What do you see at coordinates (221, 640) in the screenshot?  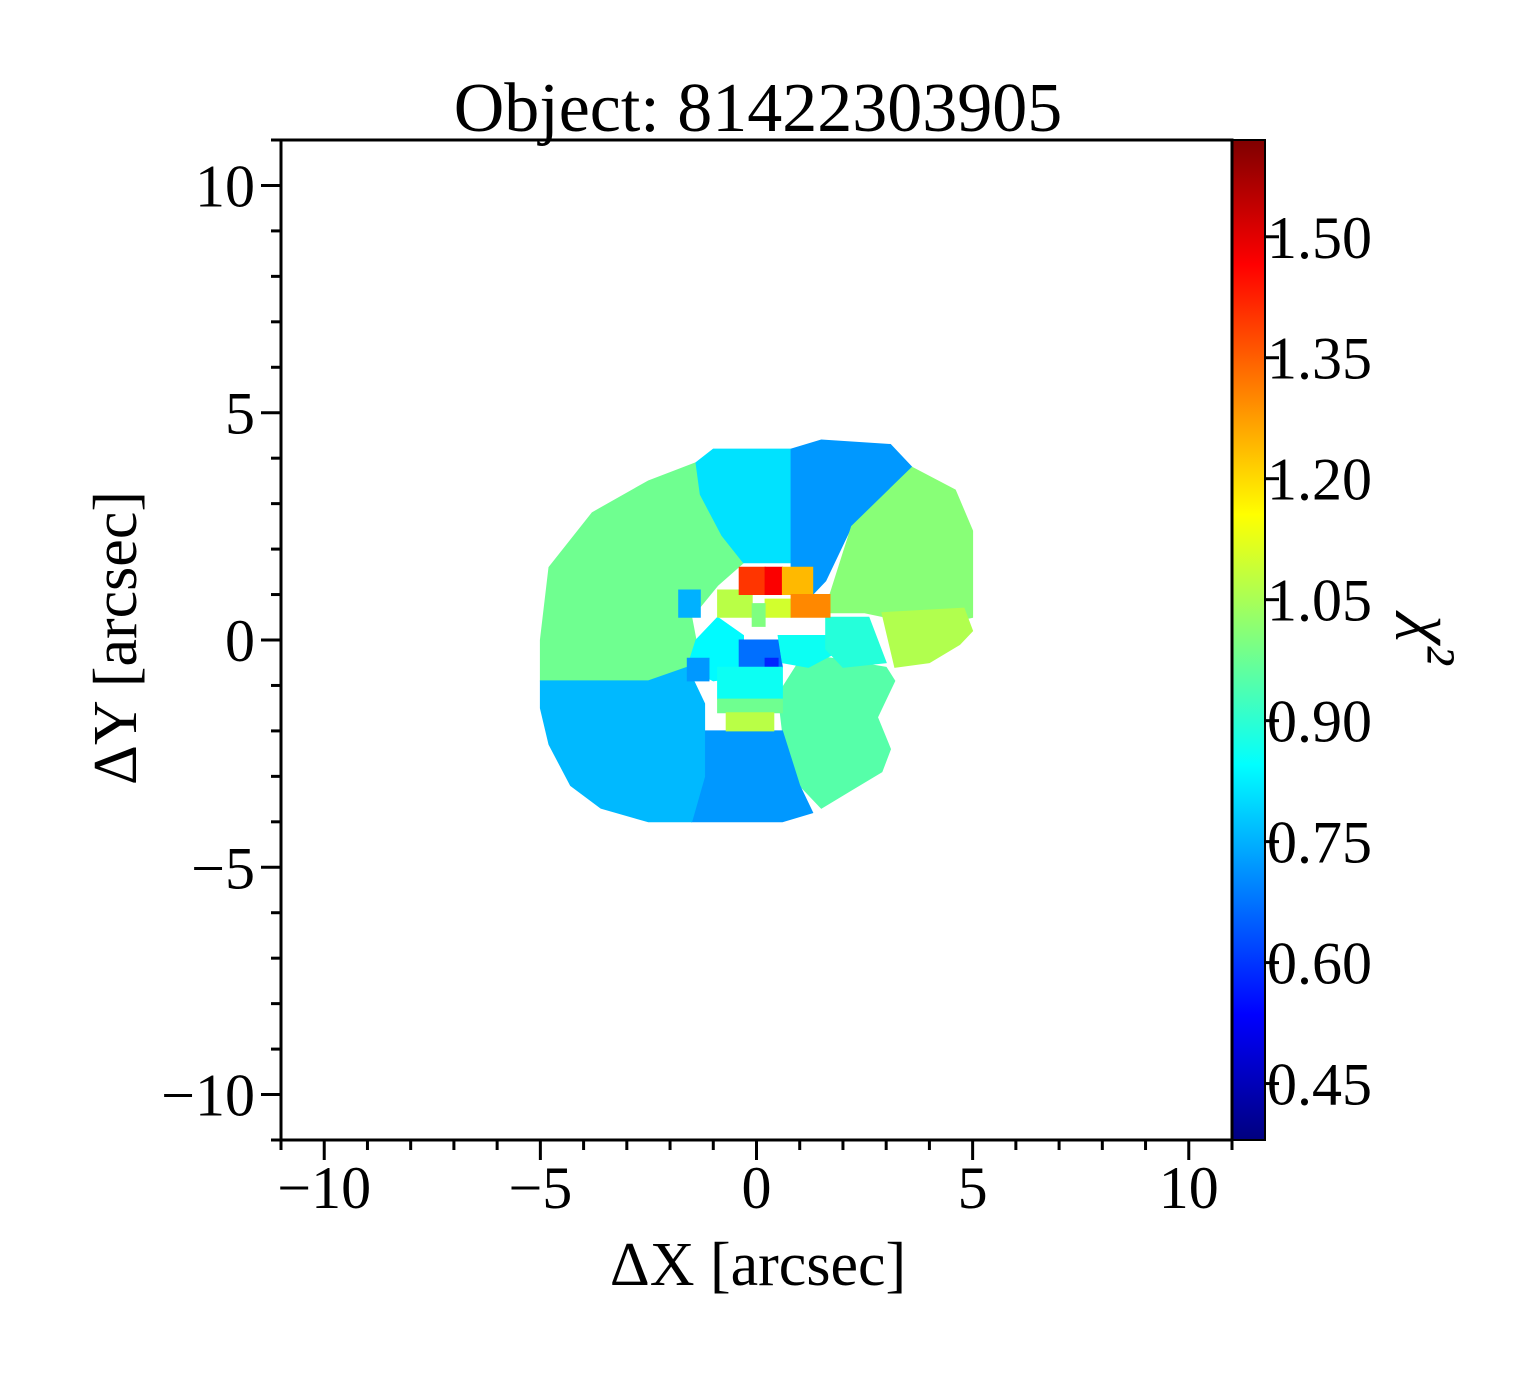 I see `y-axis-ticks: 10 5 0 −5 −10` at bounding box center [221, 640].